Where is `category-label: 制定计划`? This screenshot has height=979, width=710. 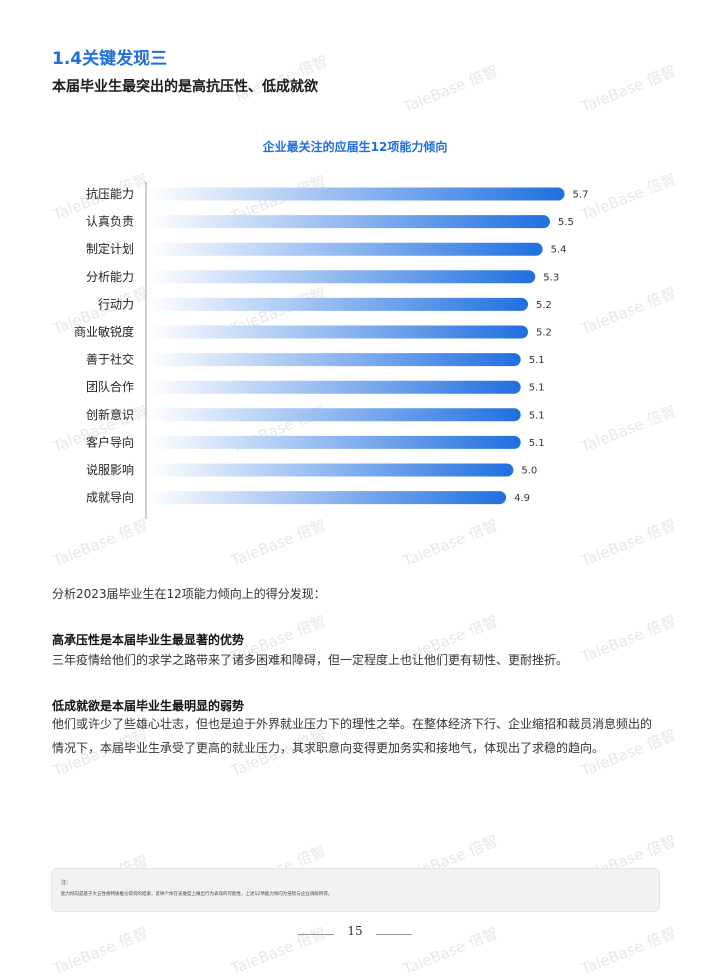 category-label: 制定计划 is located at coordinates (110, 248).